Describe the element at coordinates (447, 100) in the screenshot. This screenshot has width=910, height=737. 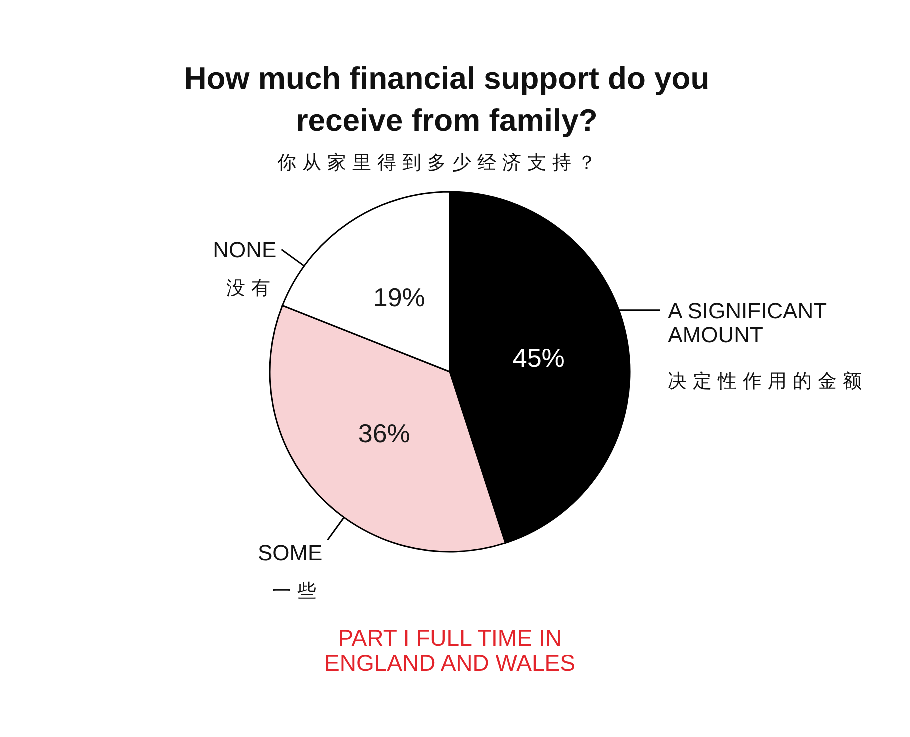
I see `chart-title: How much financial support do you receive from family?` at that location.